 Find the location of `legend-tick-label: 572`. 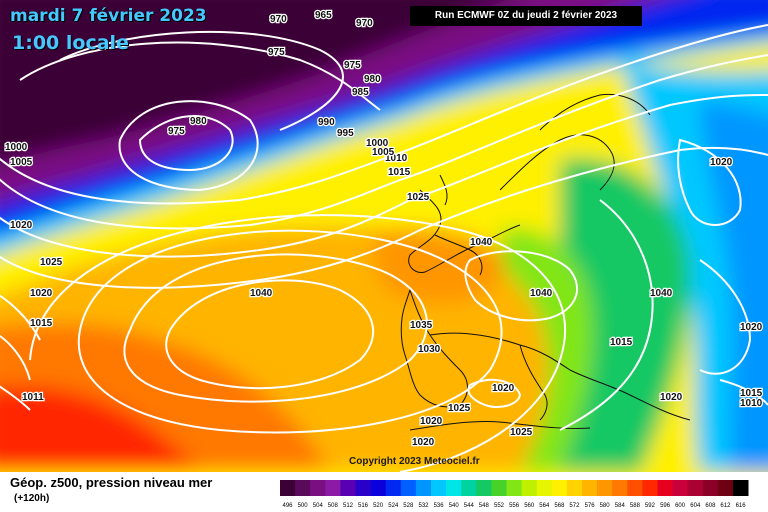

legend-tick-label: 572 is located at coordinates (574, 506).